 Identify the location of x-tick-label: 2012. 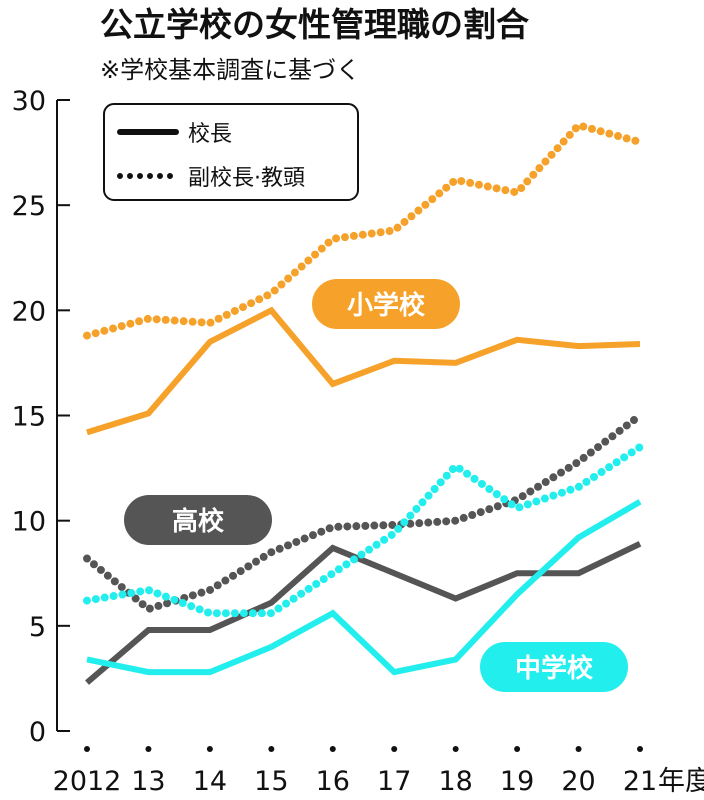
(87, 781).